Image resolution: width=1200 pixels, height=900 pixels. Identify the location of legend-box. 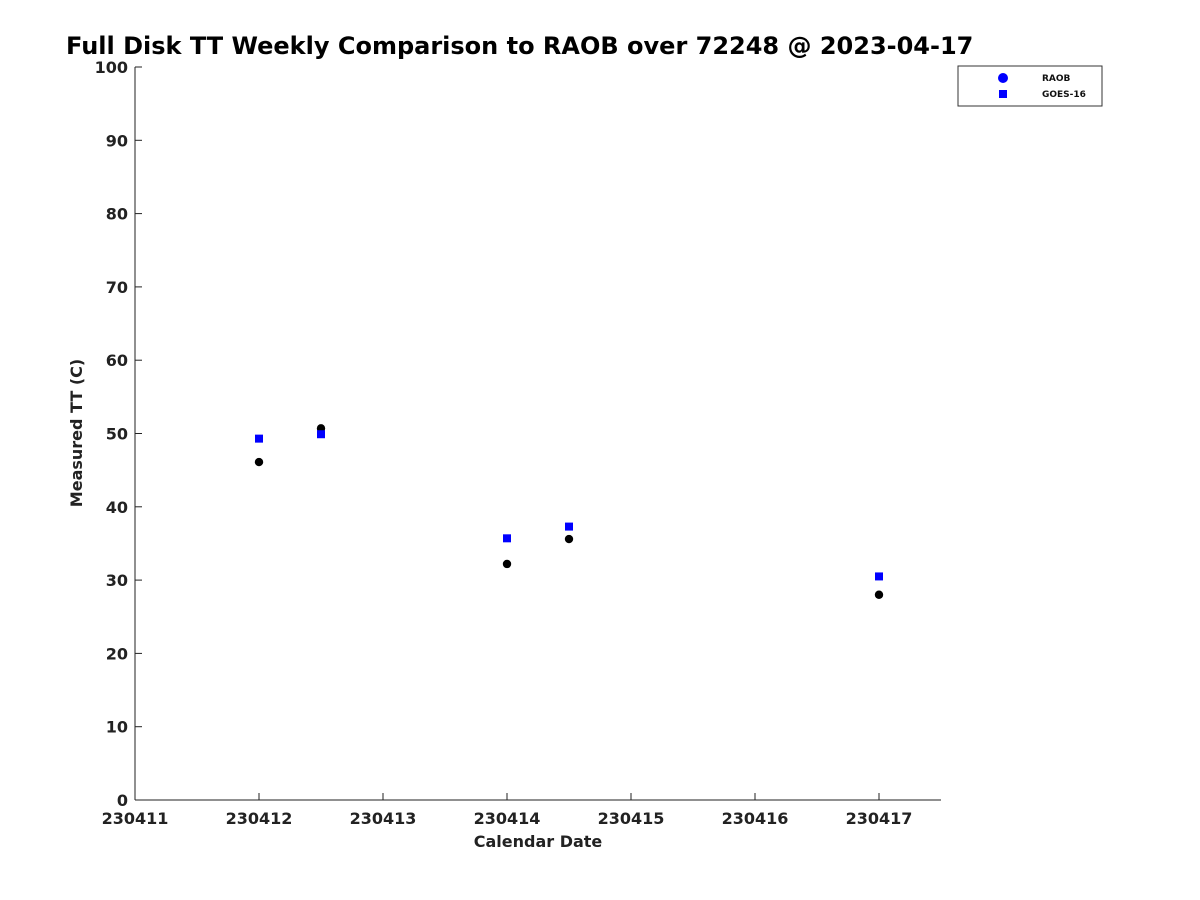
(1030, 86).